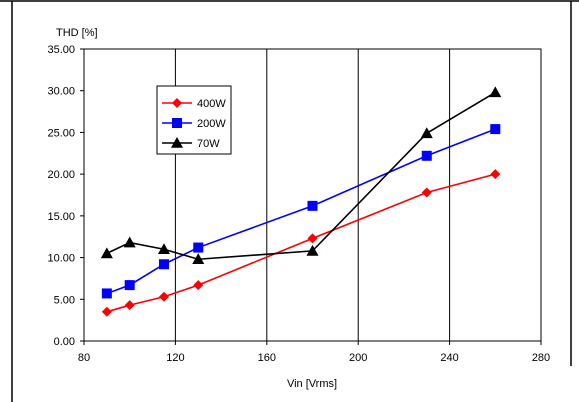 This screenshot has width=579, height=402. Describe the element at coordinates (61, 259) in the screenshot. I see `y-tick-label: 10.00` at that location.